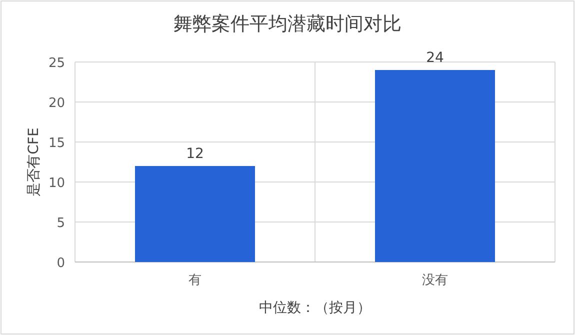 This screenshot has width=575, height=335. Describe the element at coordinates (195, 154) in the screenshot. I see `data-label: 12` at that location.